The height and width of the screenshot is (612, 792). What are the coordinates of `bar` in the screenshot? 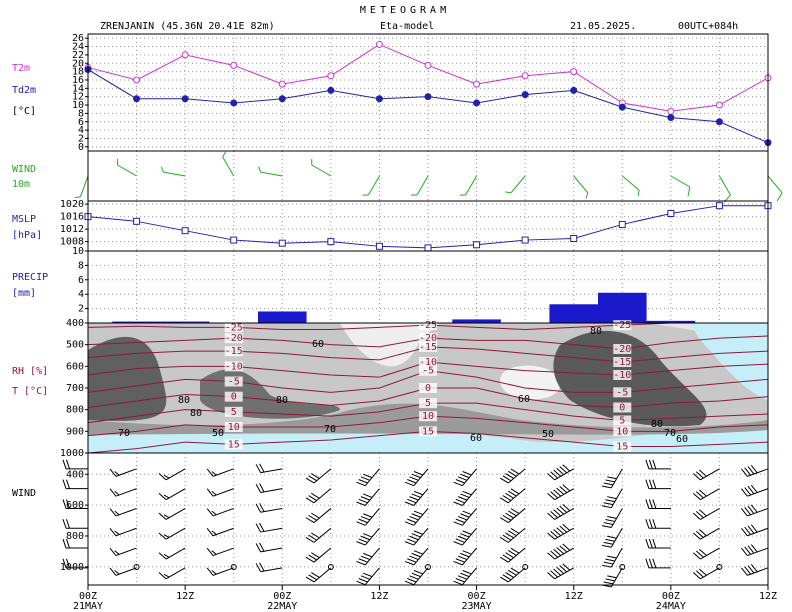 It's located at (622, 307).